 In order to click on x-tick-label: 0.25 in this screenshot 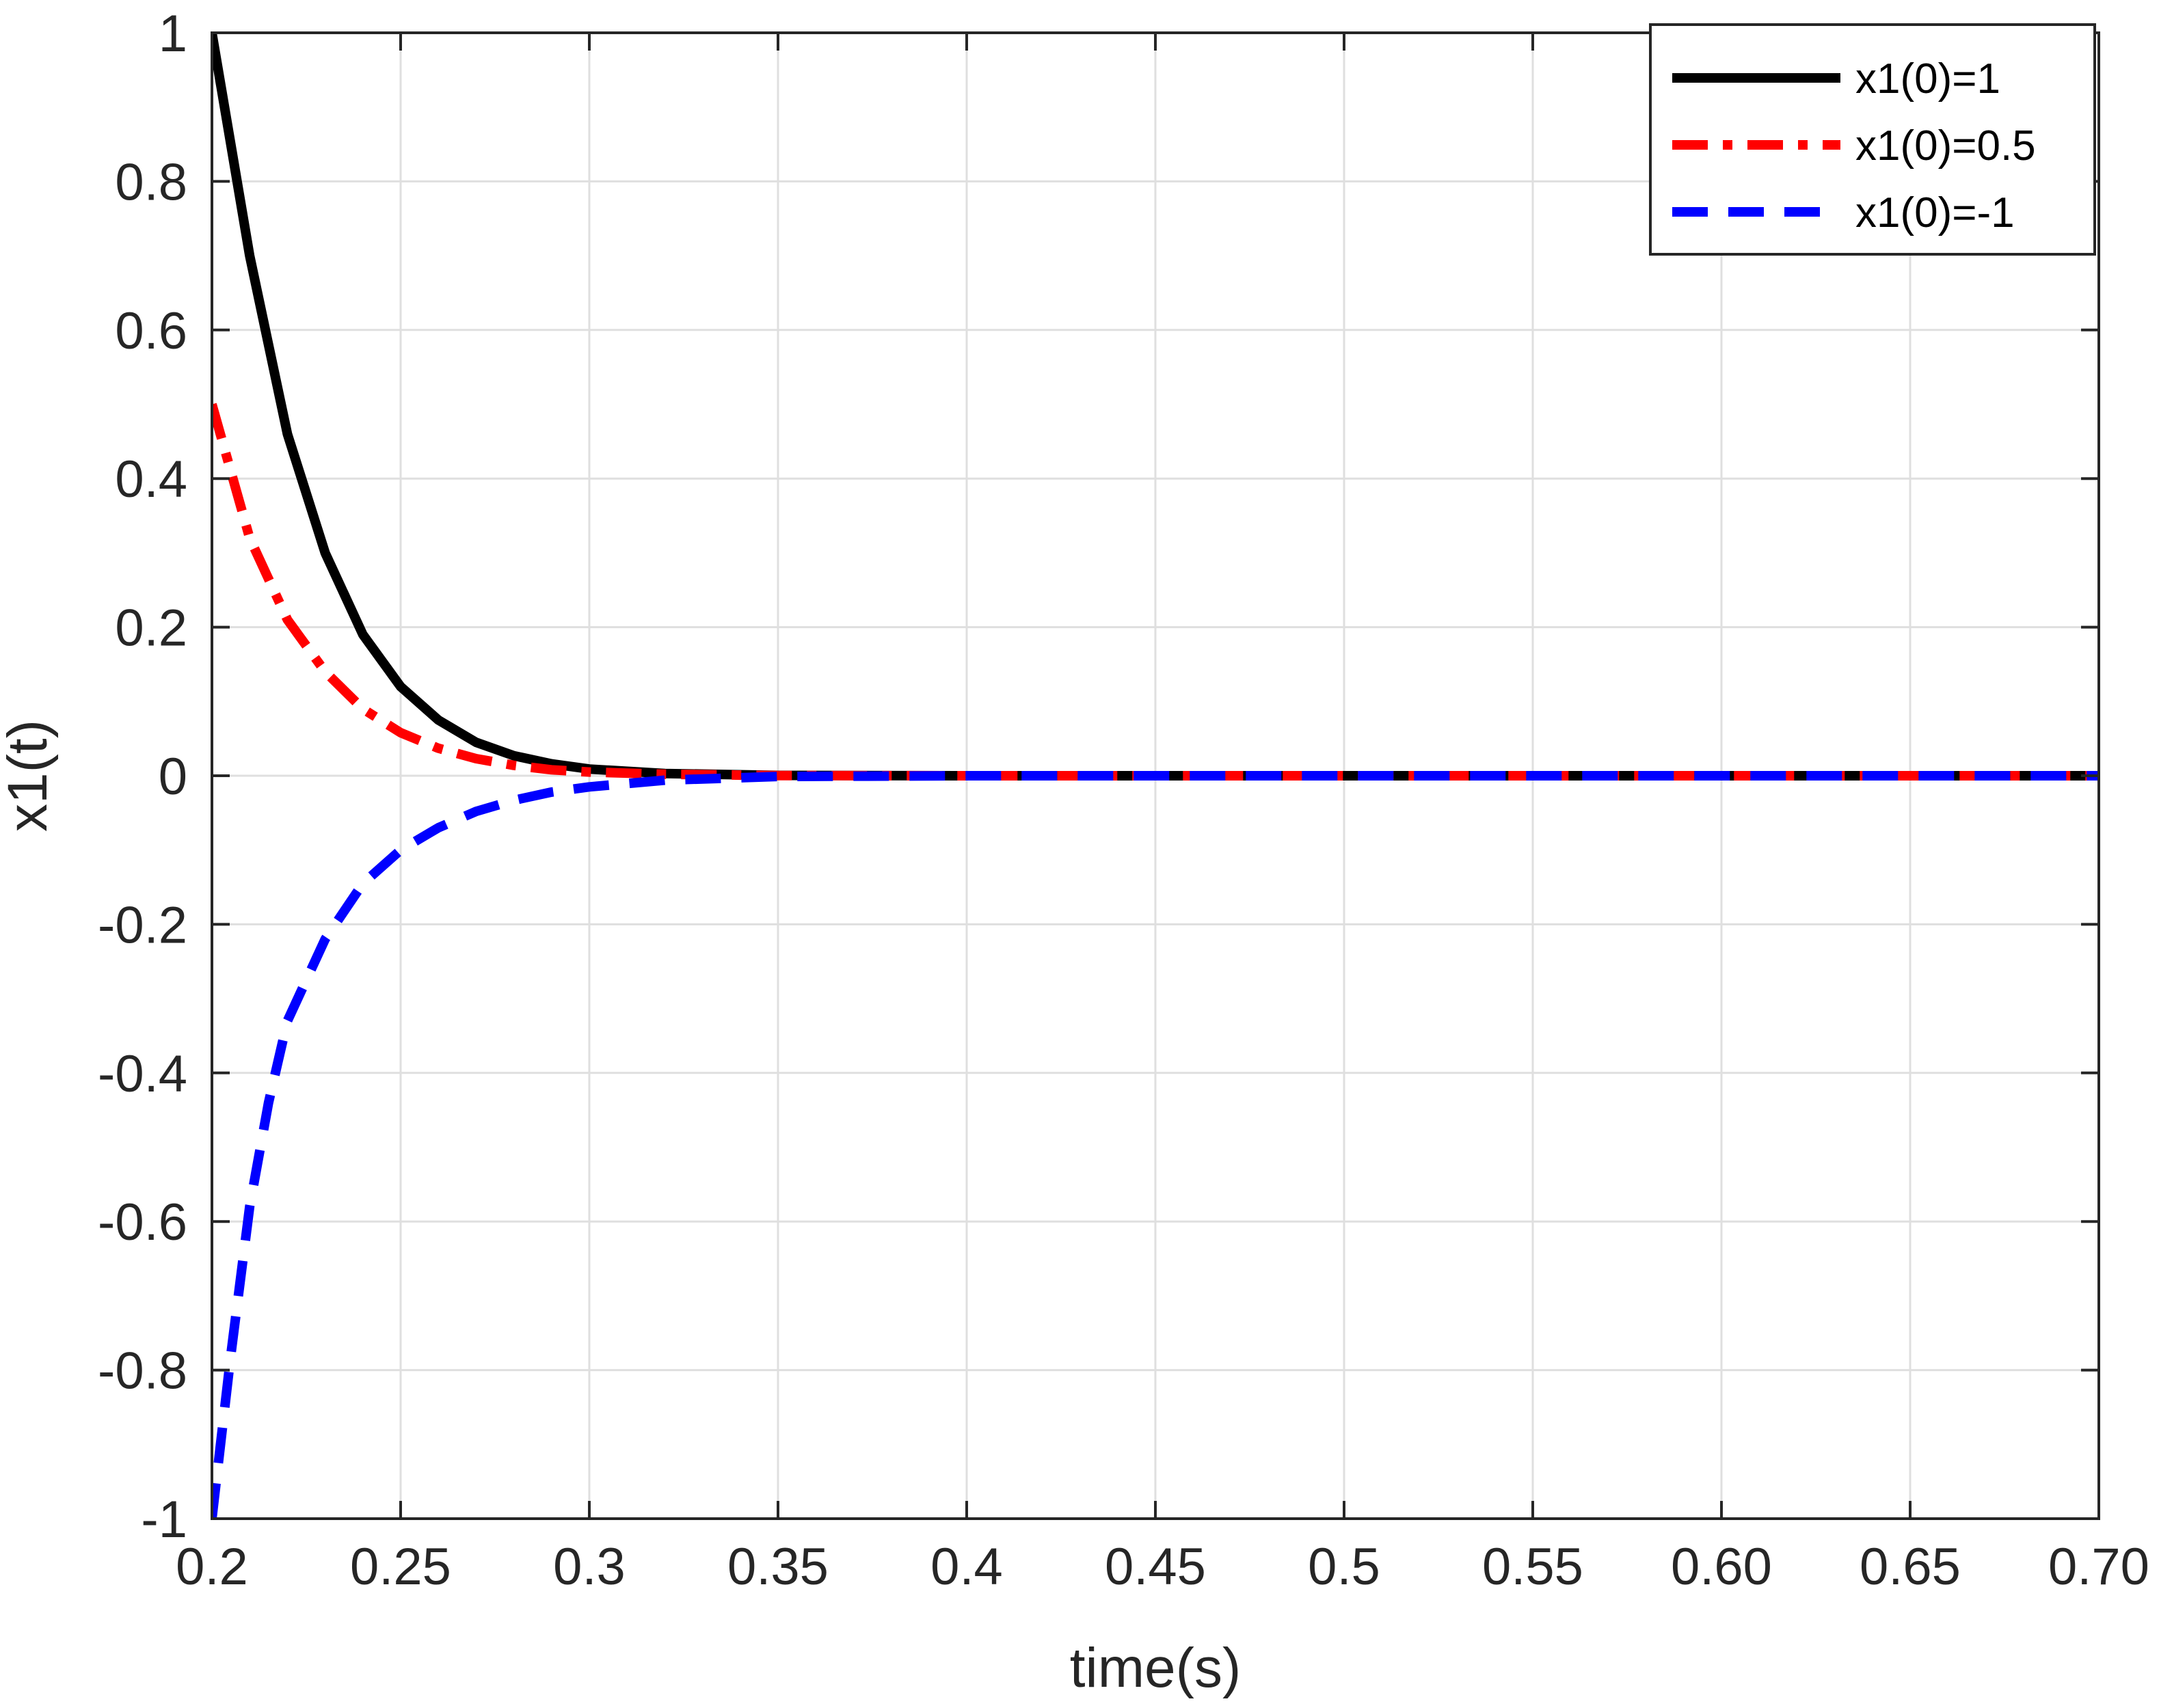, I will do `click(400, 1567)`.